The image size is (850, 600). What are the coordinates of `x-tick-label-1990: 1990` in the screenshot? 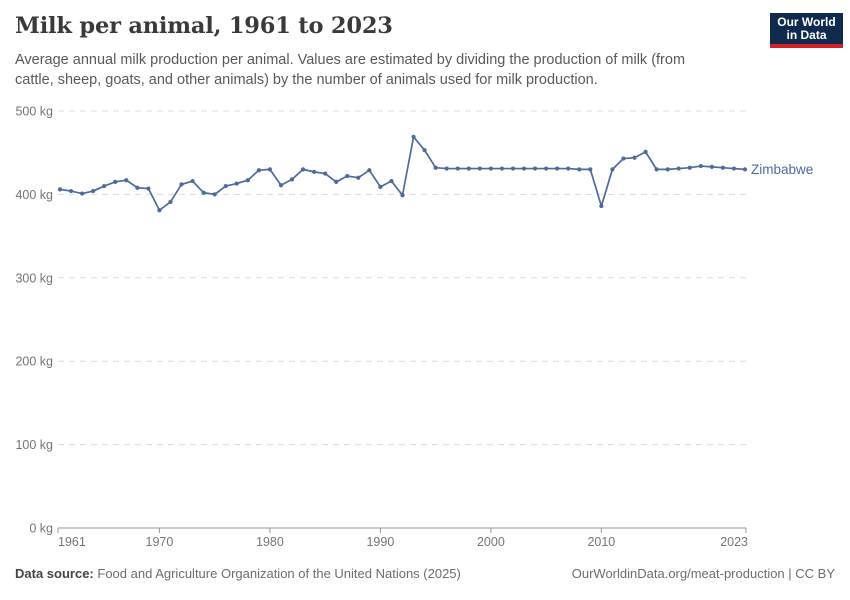 It's located at (380, 542).